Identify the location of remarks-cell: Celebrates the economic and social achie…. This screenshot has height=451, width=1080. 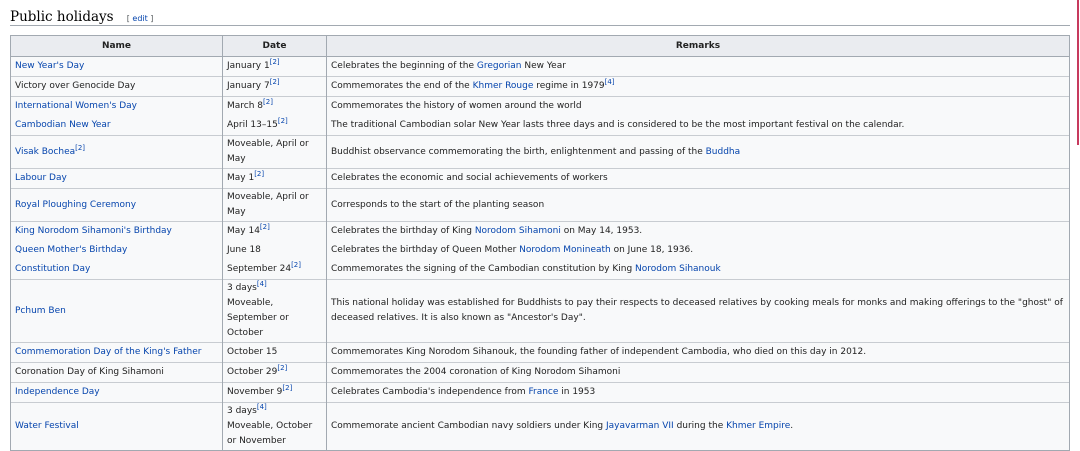
(698, 178).